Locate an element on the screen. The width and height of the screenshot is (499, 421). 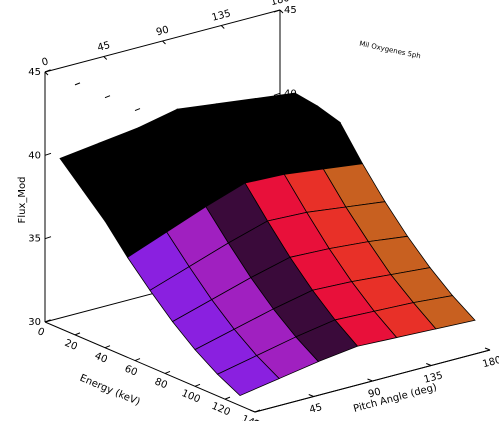
z-tick-label: 30 is located at coordinates (34, 322).